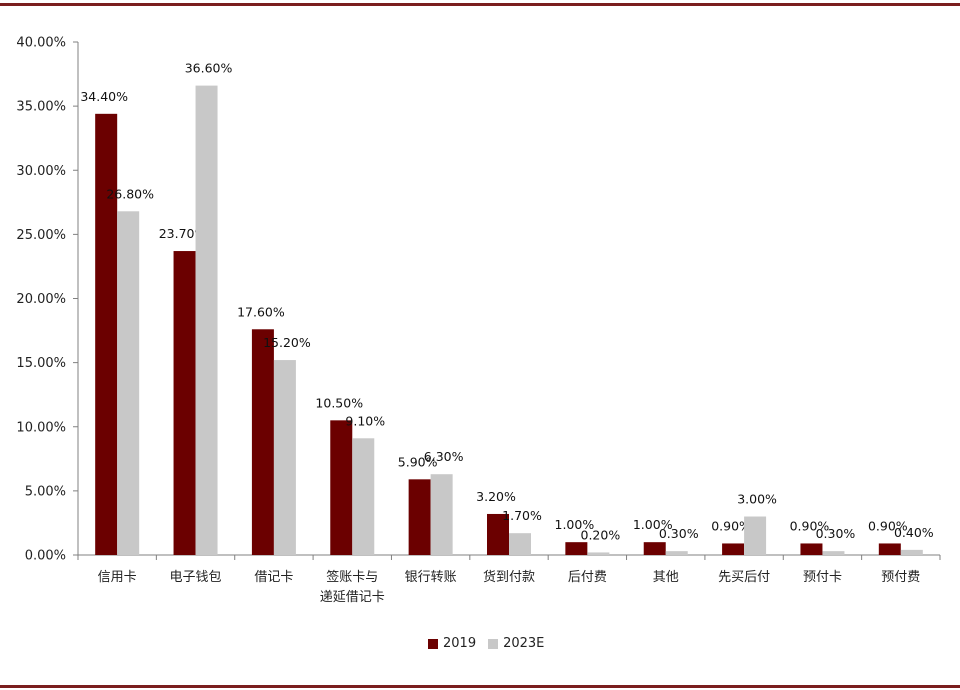  I want to click on legend-swatch-2023e, so click(493, 643).